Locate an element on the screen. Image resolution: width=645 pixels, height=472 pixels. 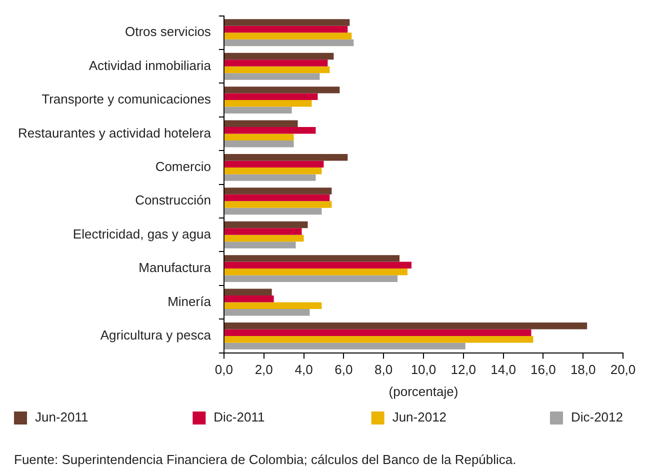
y-tick-label: Minería is located at coordinates (190, 301).